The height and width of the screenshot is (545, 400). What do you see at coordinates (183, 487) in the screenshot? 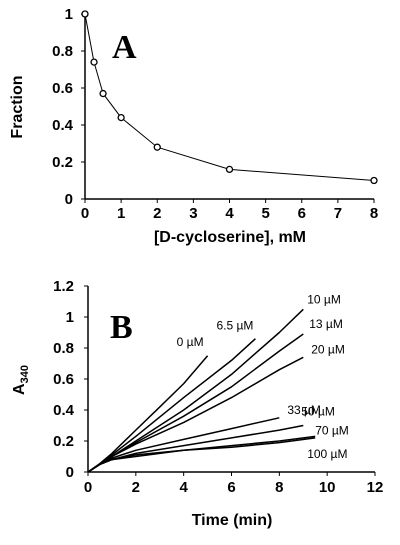
I see `chart-b-x-tick-label: 4` at bounding box center [183, 487].